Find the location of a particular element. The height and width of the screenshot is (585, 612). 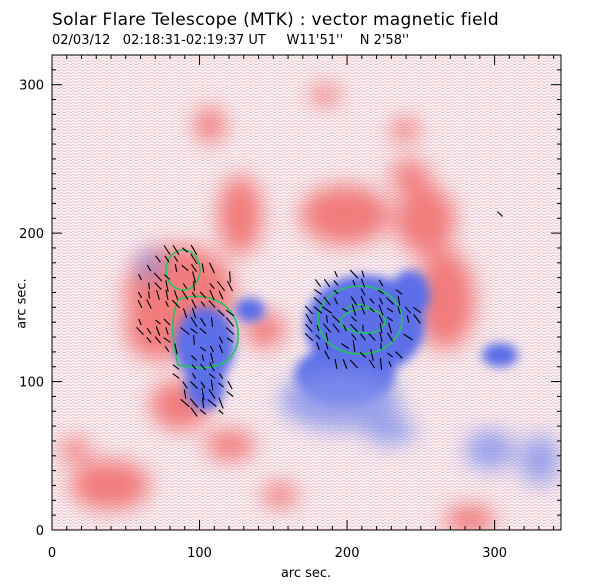

y-tick-label: 0 is located at coordinates (40, 531).